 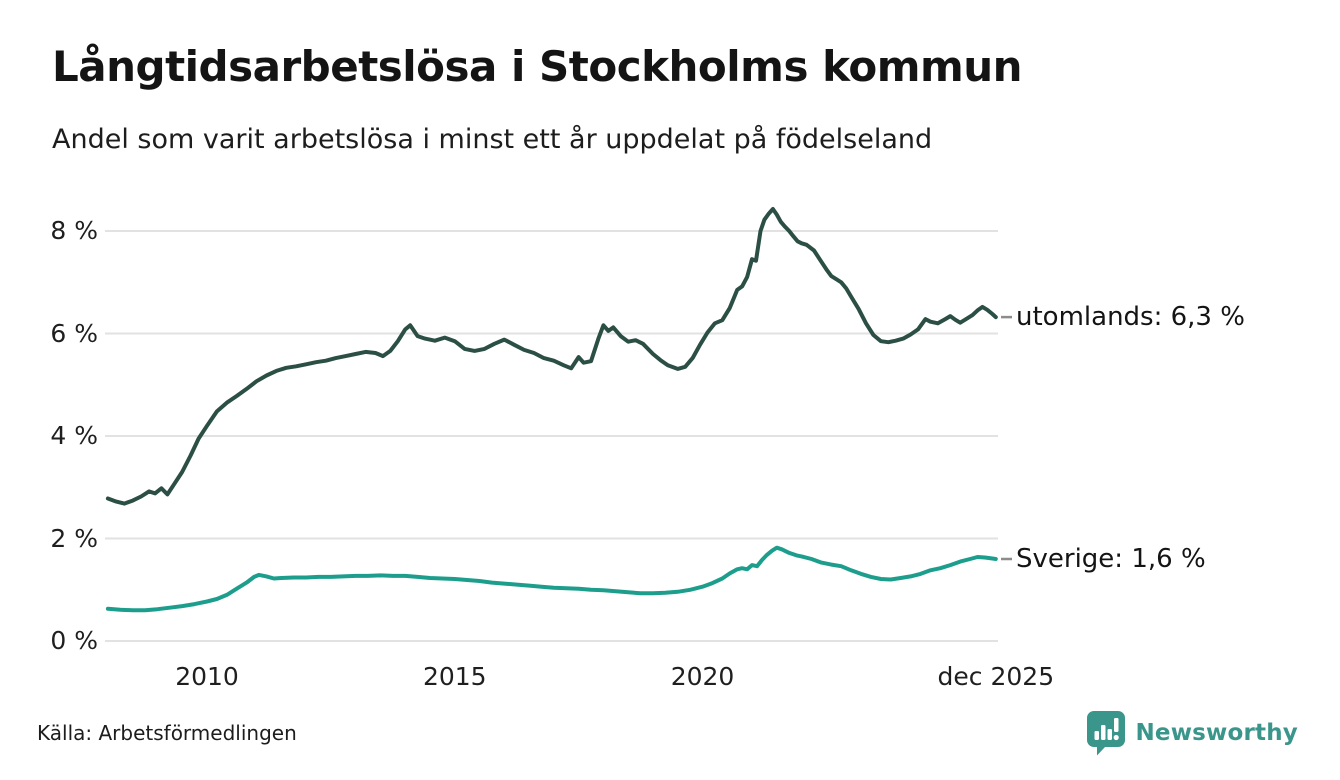 What do you see at coordinates (996, 676) in the screenshot?
I see `x-tick-label: dec 2025` at bounding box center [996, 676].